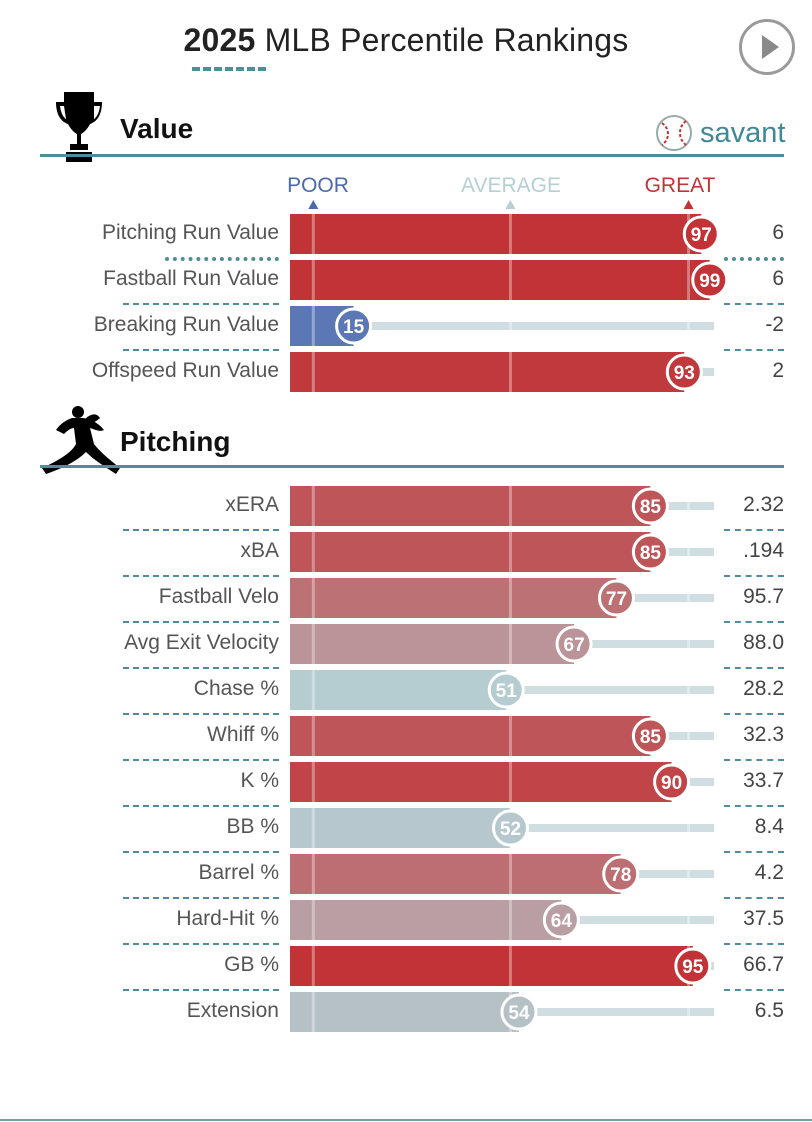 Image resolution: width=812 pixels, height=1122 pixels. What do you see at coordinates (763, 688) in the screenshot?
I see `metric-value: 28.2` at bounding box center [763, 688].